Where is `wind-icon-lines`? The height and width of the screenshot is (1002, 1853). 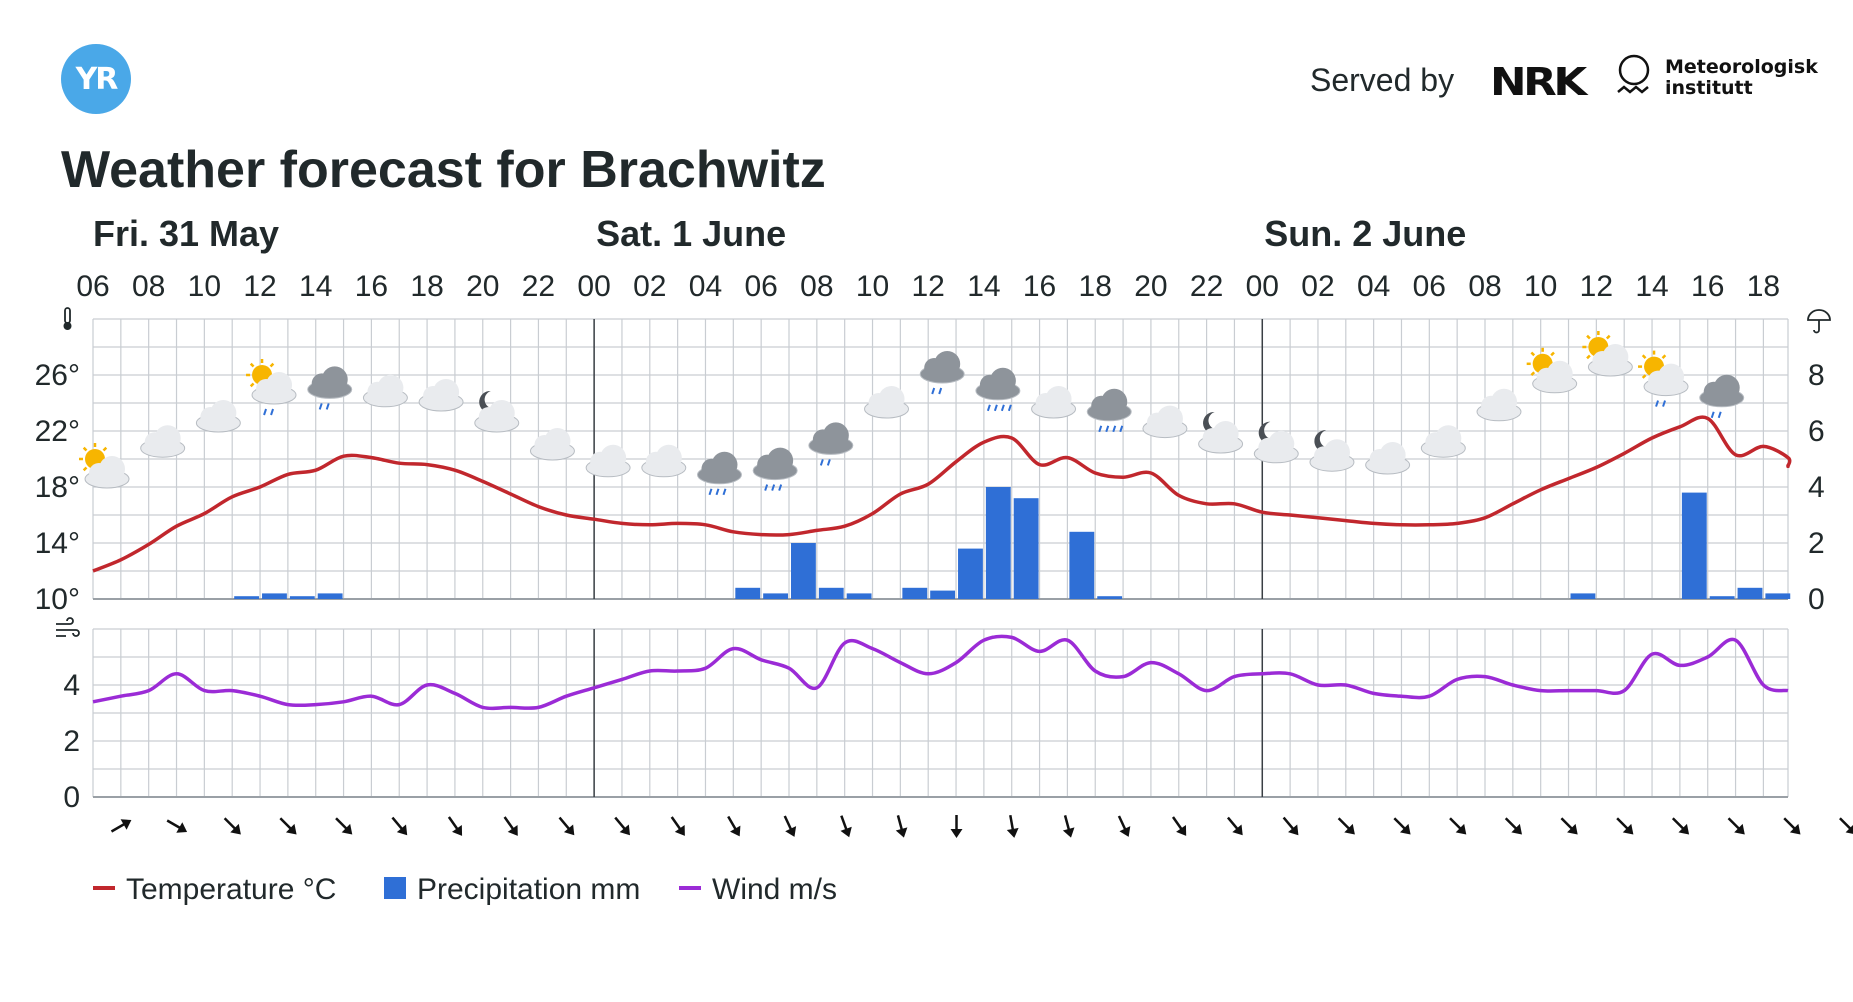 wind-icon-lines is located at coordinates (68, 627).